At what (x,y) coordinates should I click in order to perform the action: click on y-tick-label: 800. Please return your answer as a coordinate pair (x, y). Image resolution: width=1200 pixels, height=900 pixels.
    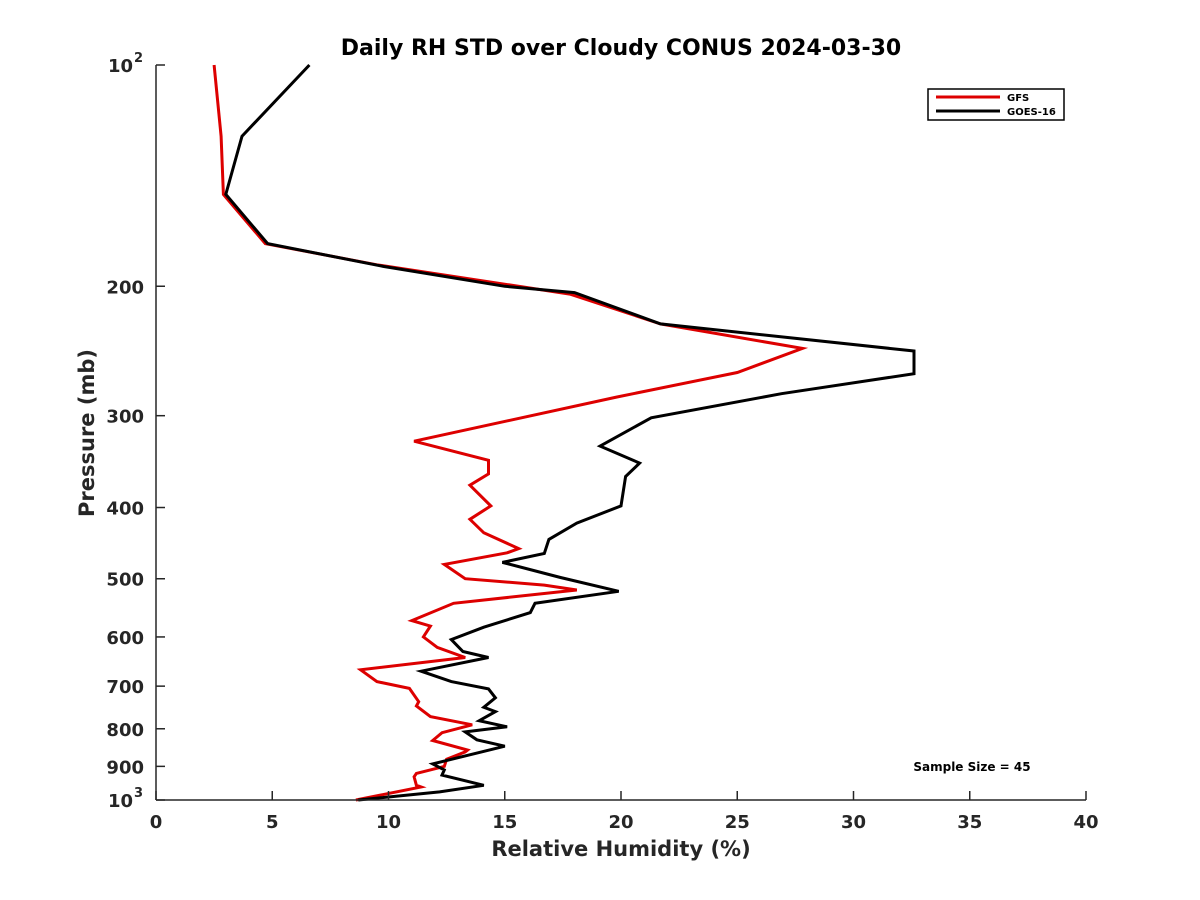
    Looking at the image, I should click on (125, 730).